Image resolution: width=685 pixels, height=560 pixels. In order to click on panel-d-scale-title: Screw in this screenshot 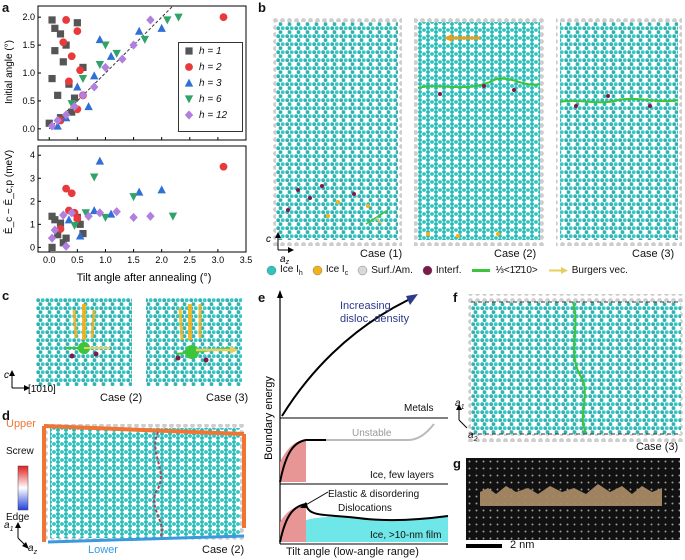, I will do `click(20, 451)`.